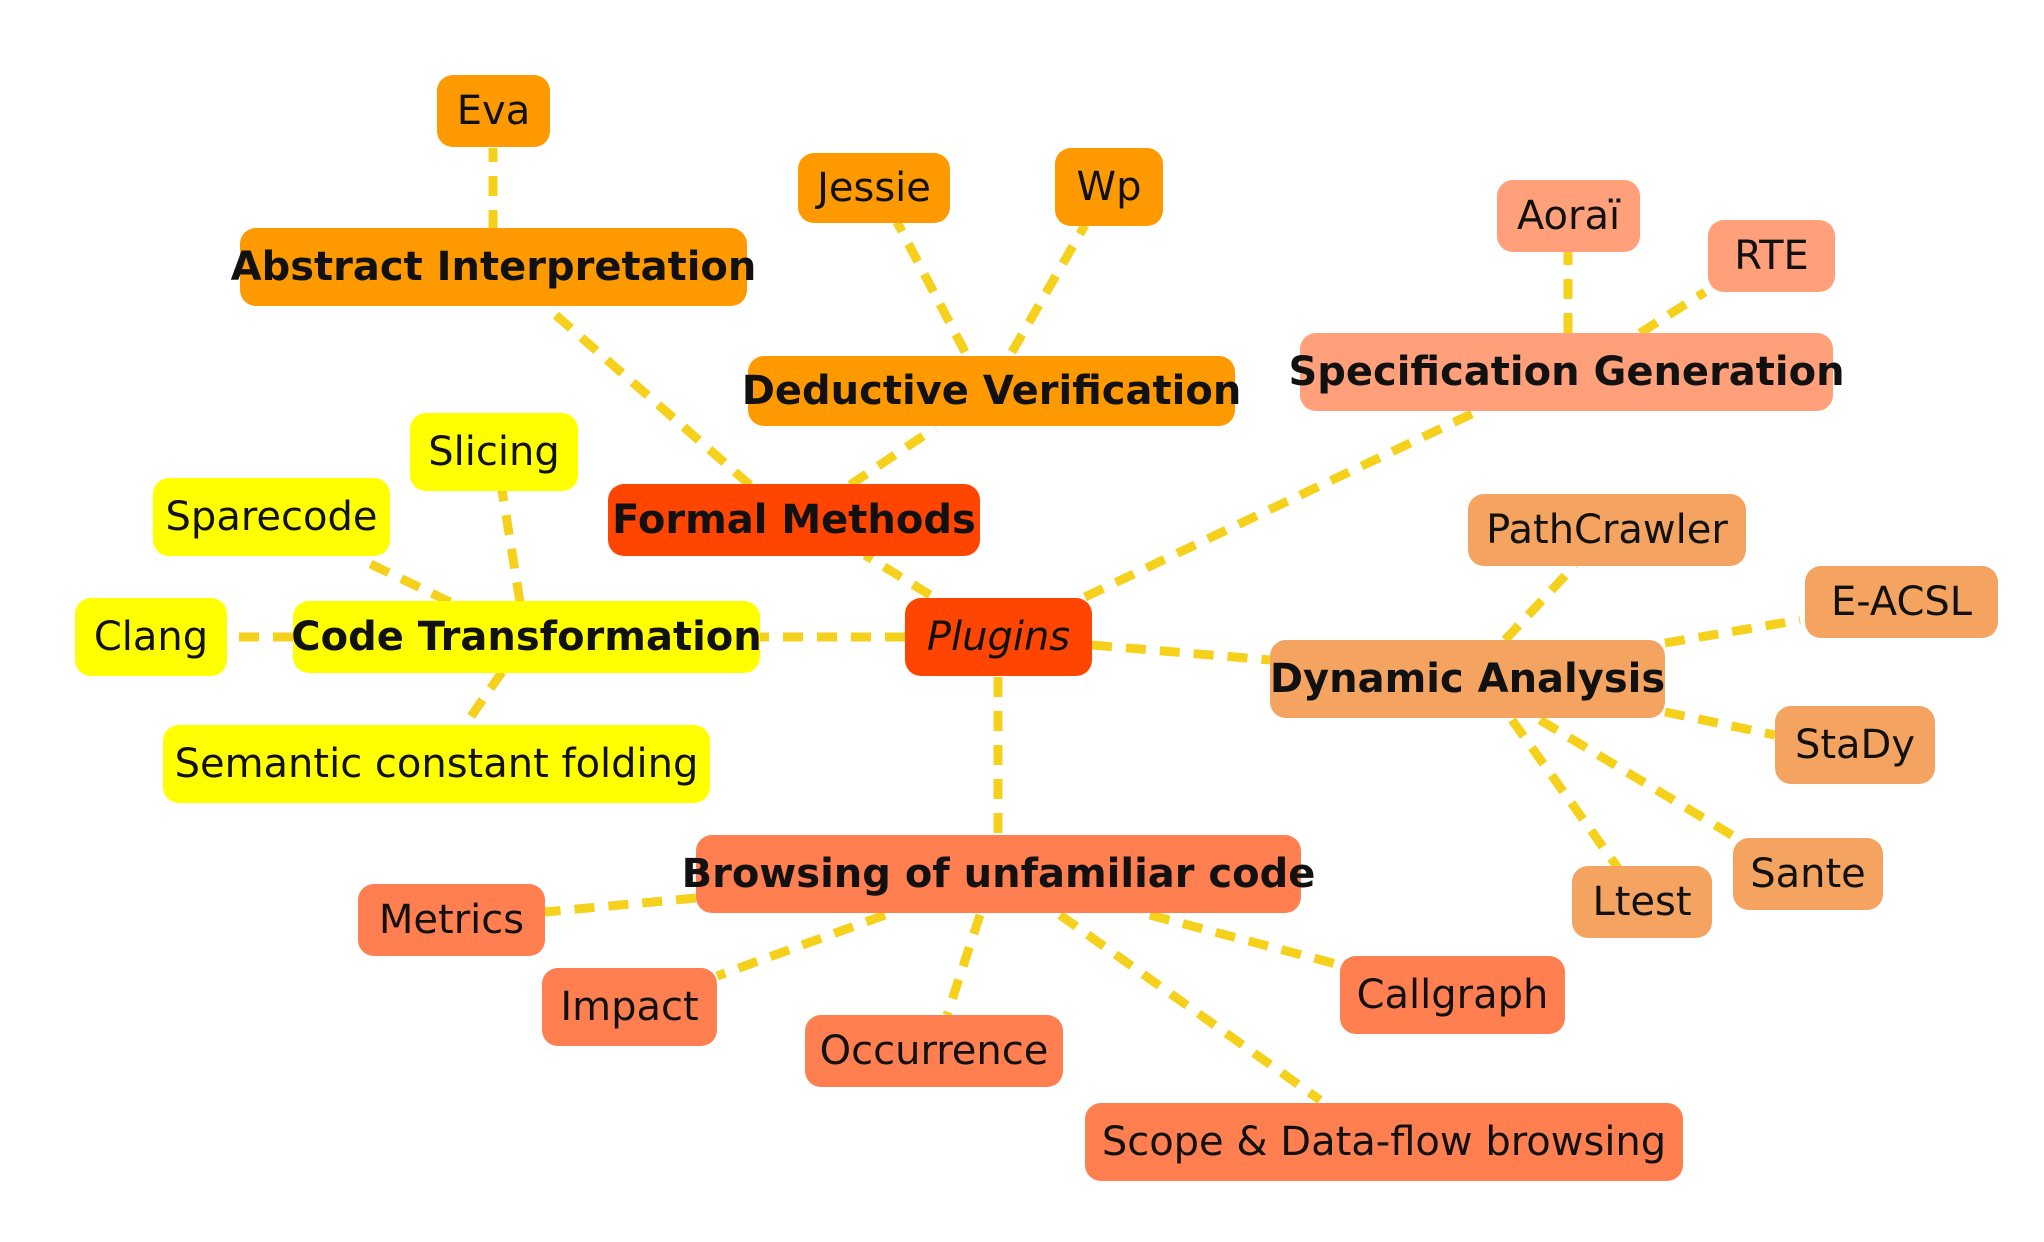 The width and height of the screenshot is (2044, 1242). I want to click on node-sparecode: Sparecode, so click(271, 517).